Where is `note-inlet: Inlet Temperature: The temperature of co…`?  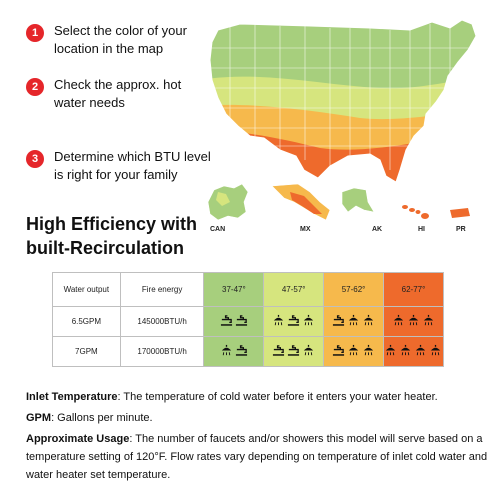 note-inlet: Inlet Temperature: The temperature of co… is located at coordinates (257, 397).